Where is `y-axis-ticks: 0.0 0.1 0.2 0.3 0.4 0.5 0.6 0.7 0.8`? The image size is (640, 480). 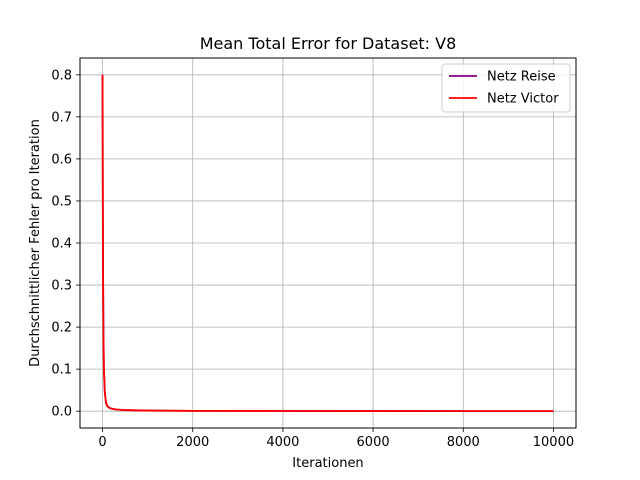 y-axis-ticks: 0.0 0.1 0.2 0.3 0.4 0.5 0.6 0.7 0.8 is located at coordinates (65, 244).